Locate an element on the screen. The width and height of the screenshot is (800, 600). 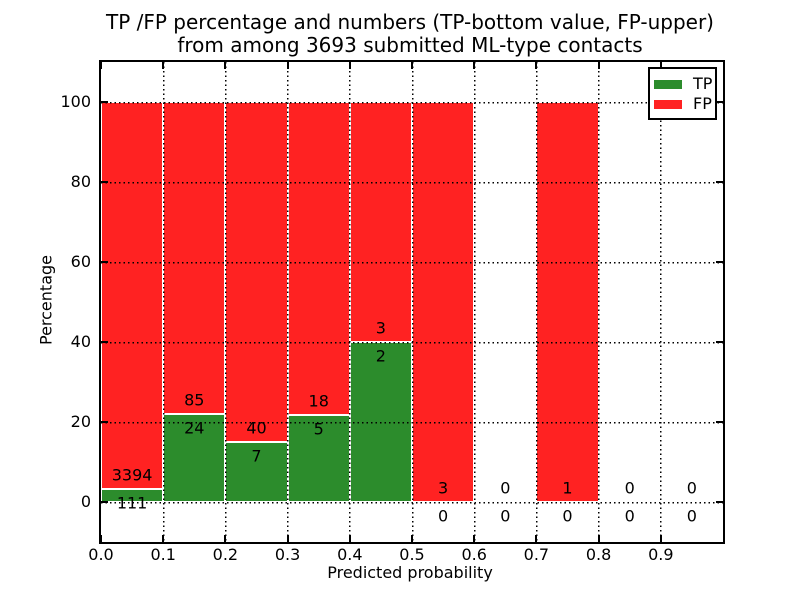
x-tick-label: 0.8 is located at coordinates (598, 554).